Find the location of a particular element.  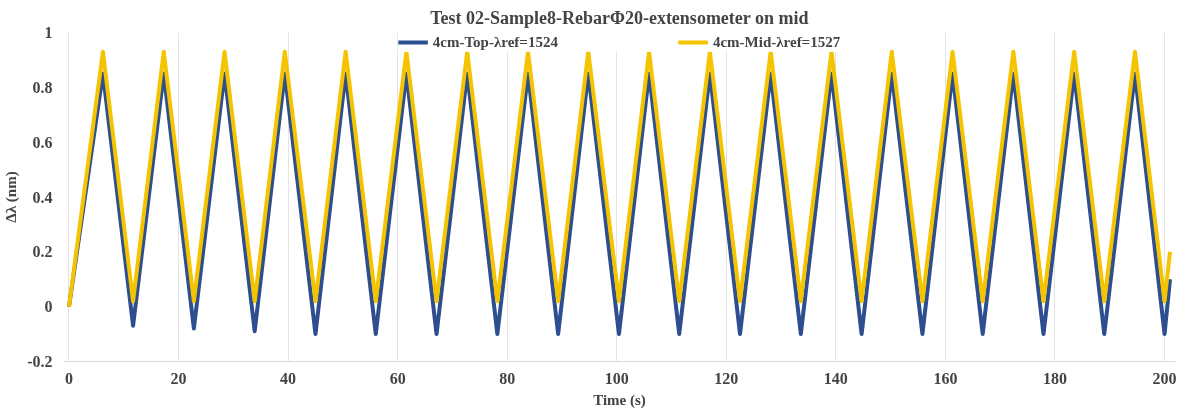

y-tick-label: 1 is located at coordinates (48, 32).